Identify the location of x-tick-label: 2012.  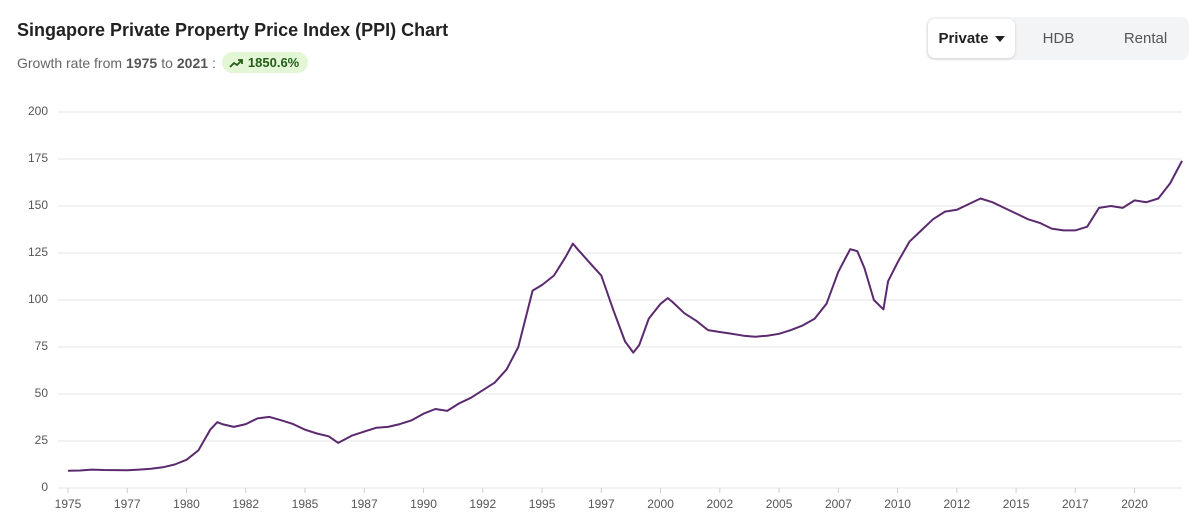
(956, 504).